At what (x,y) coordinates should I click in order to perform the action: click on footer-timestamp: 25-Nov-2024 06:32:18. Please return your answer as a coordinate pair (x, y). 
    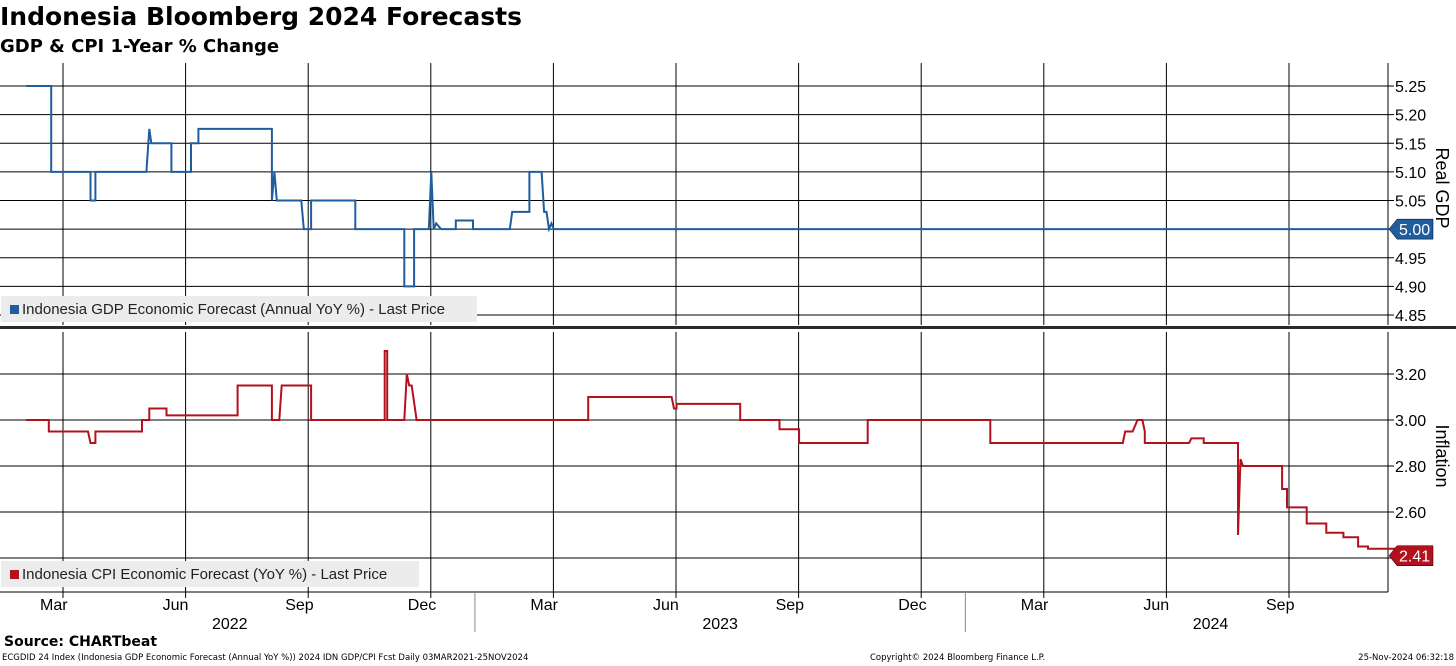
    Looking at the image, I should click on (1406, 658).